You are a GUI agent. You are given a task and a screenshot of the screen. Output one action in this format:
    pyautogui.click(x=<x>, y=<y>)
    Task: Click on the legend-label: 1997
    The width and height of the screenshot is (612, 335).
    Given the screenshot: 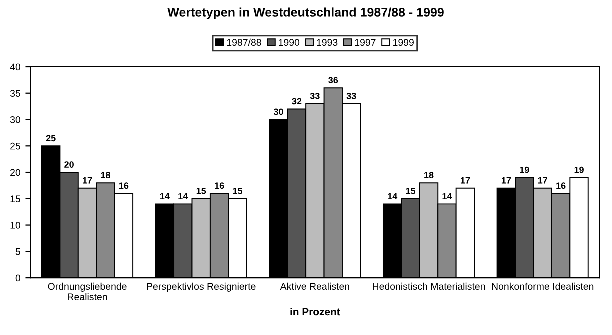 What is the action you would take?
    pyautogui.click(x=365, y=42)
    